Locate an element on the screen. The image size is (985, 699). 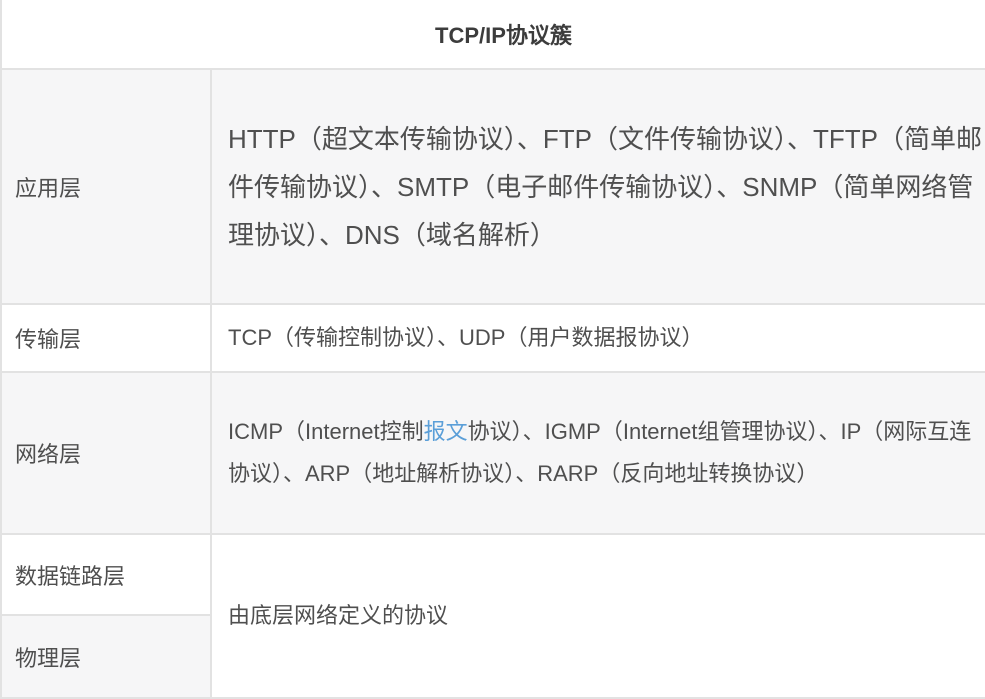
layer-cell-physical: 物理层 is located at coordinates (106, 656).